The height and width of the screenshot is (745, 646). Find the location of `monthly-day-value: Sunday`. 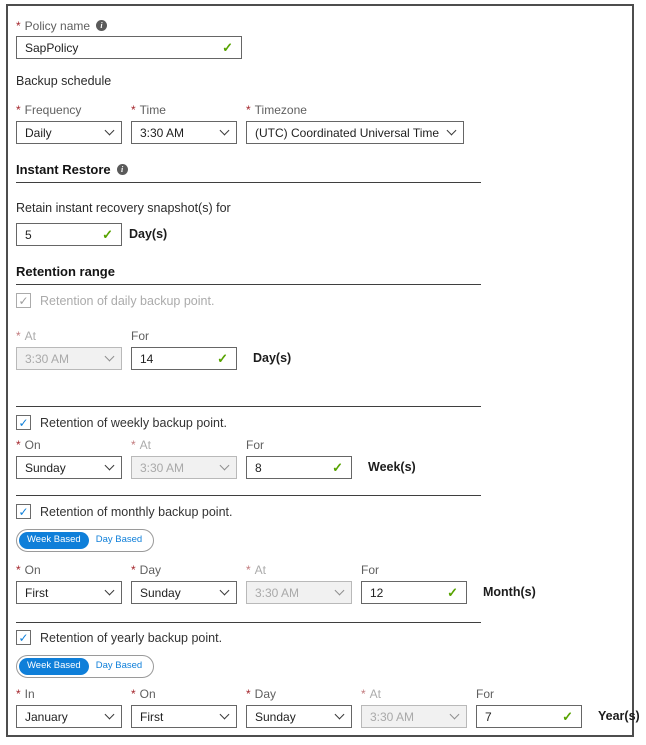

monthly-day-value: Sunday is located at coordinates (160, 592).